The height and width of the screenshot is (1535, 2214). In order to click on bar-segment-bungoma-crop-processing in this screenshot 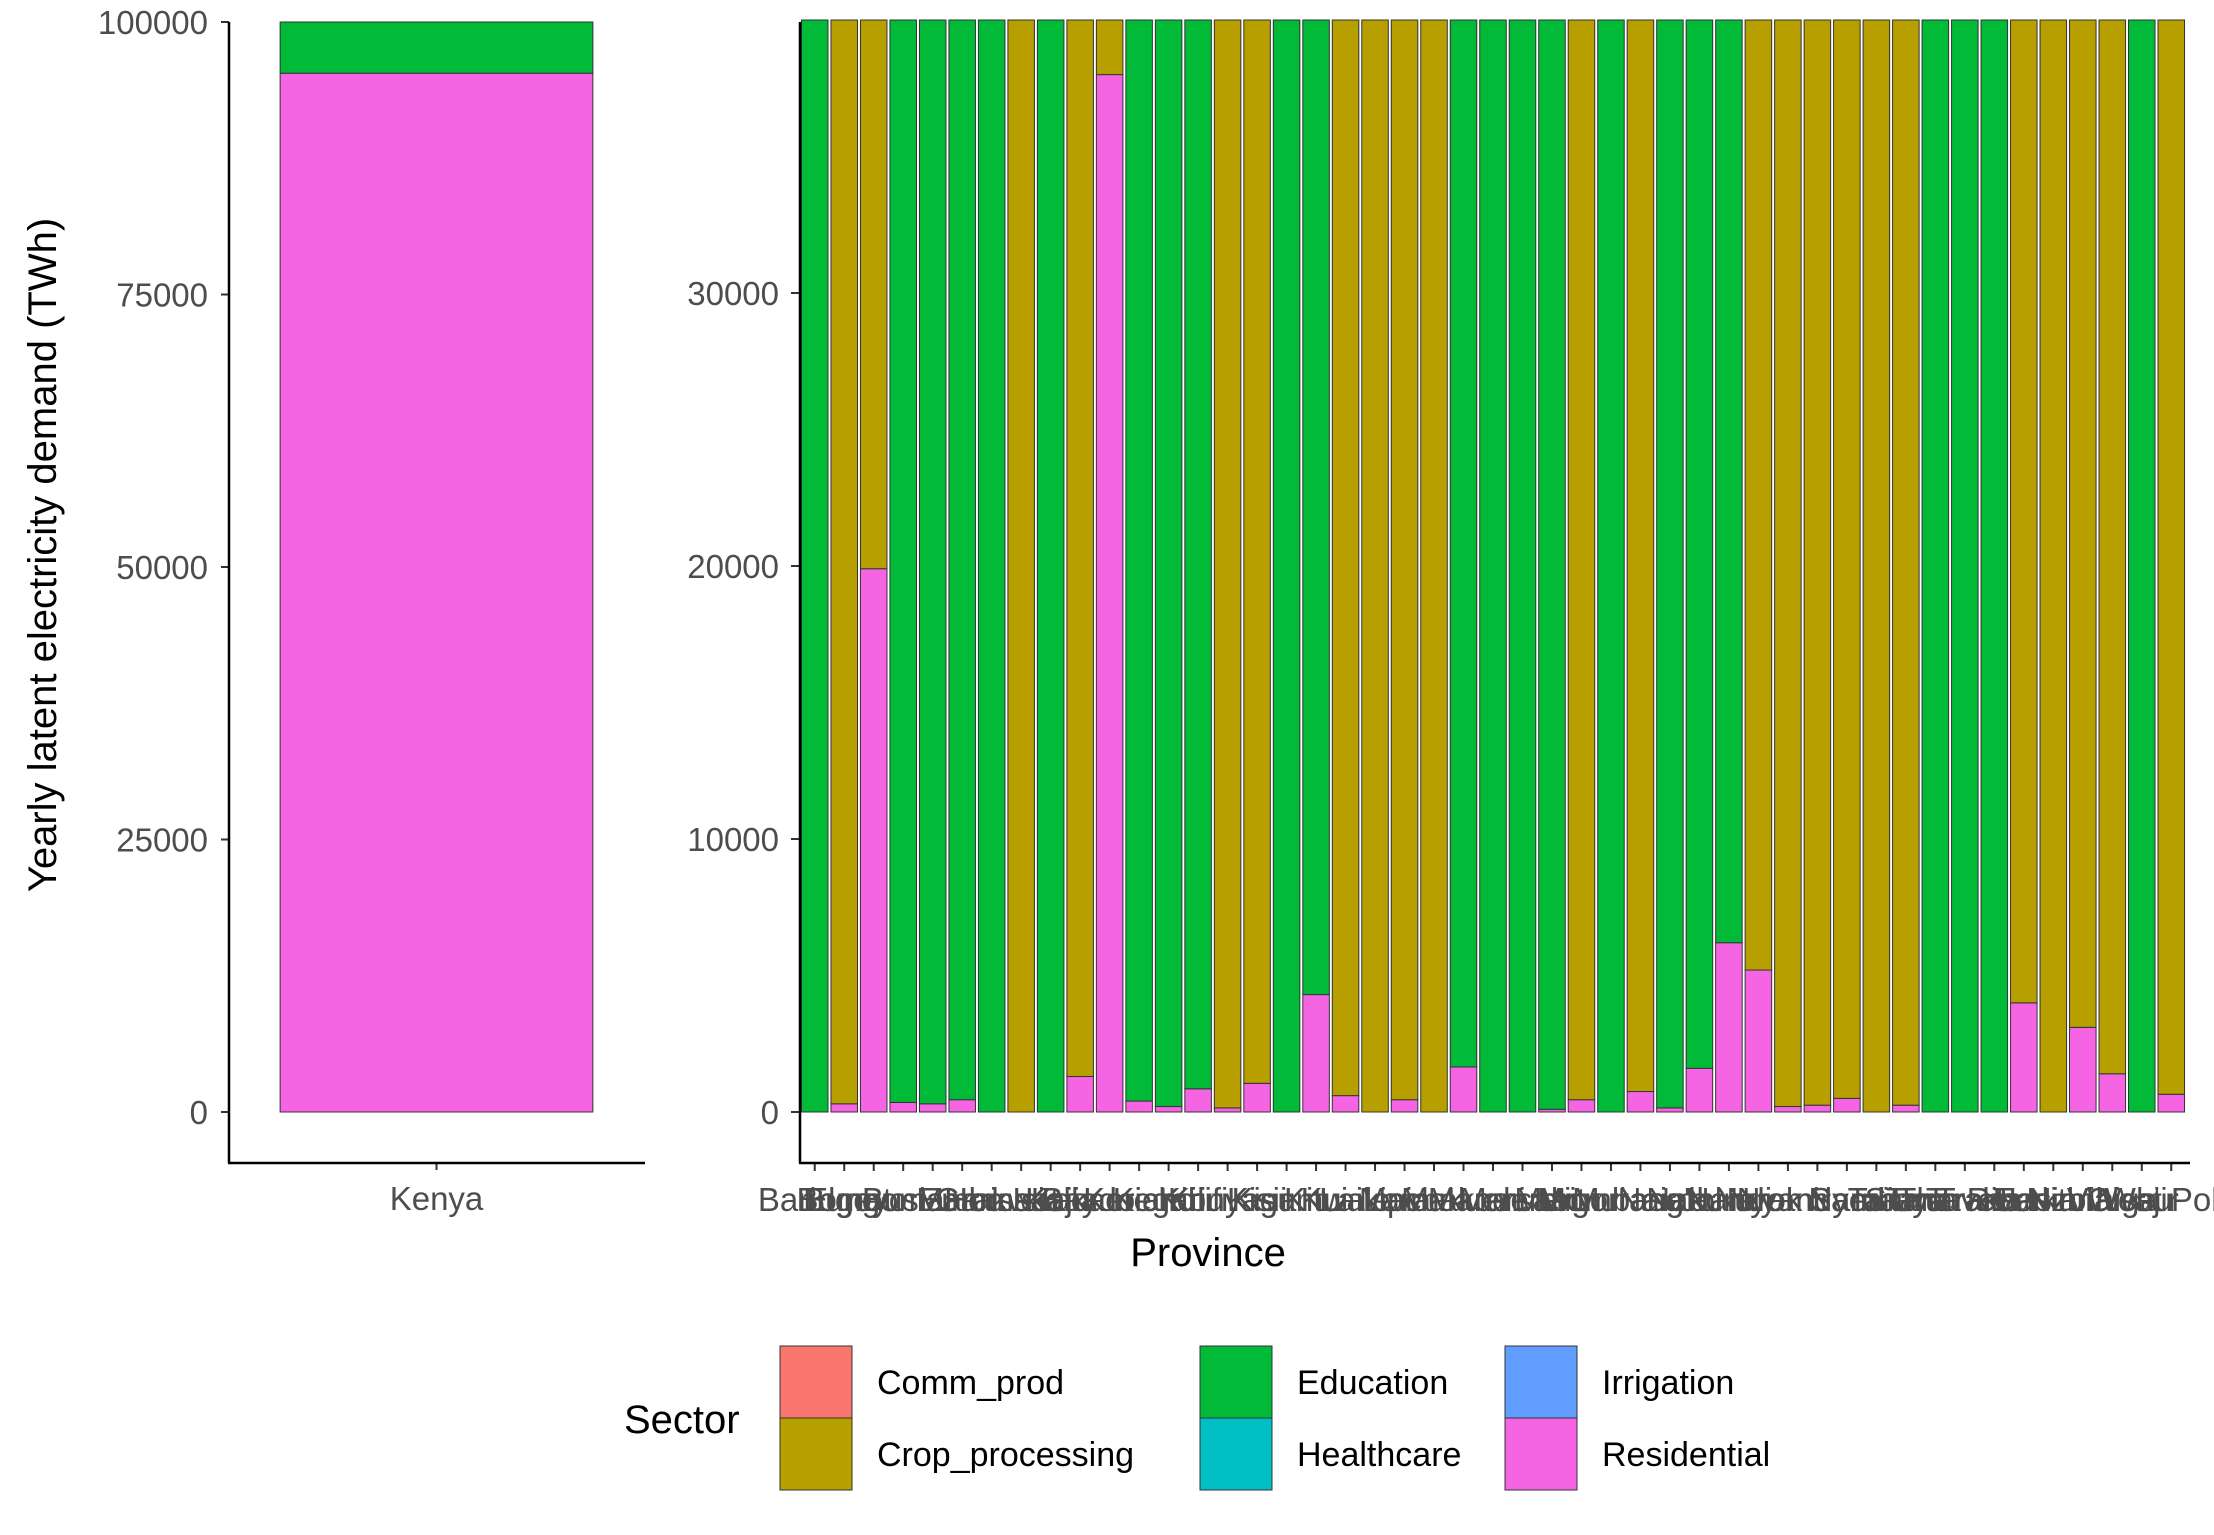, I will do `click(873, 294)`.